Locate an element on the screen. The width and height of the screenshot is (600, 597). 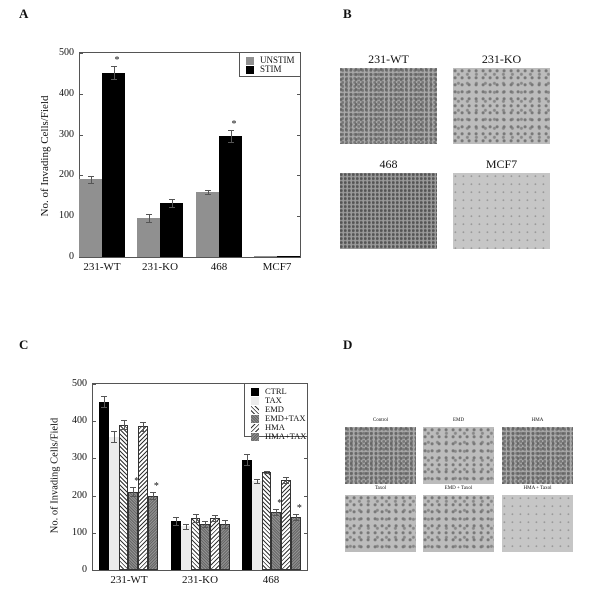
chart-c-y-axis-label: No. of Invading Cells/Field is located at coordinates (55, 475).